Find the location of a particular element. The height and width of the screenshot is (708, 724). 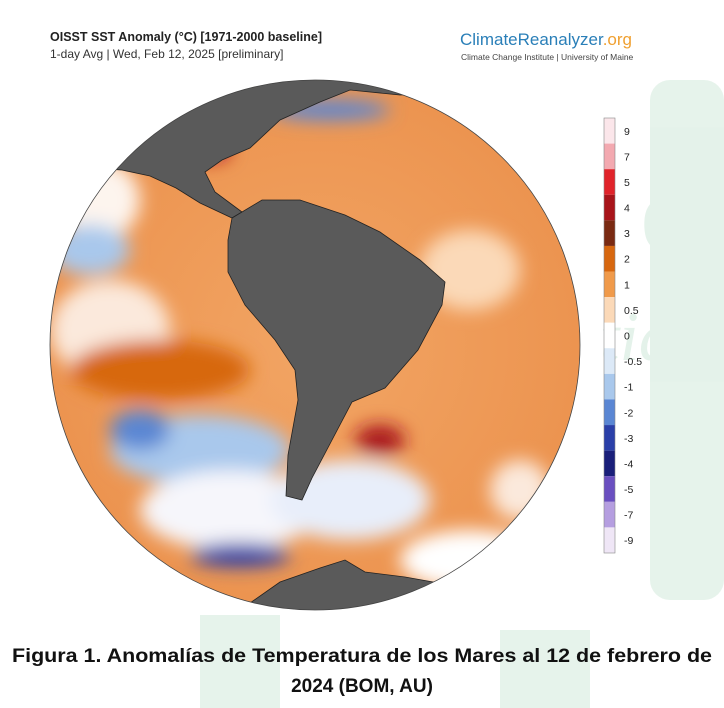

colorbar-label: 1 is located at coordinates (627, 285).